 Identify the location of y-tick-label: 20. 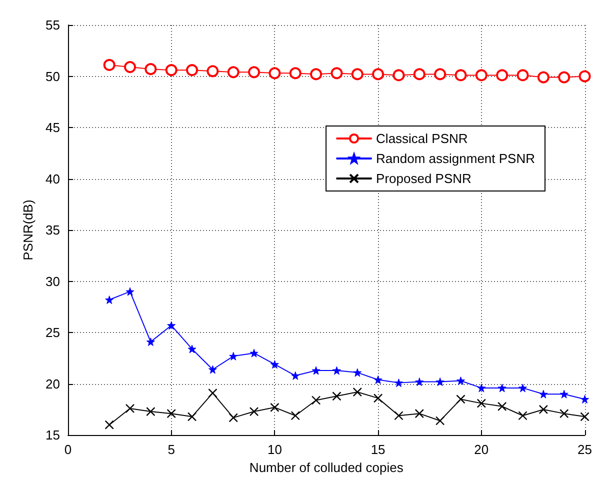
(53, 384).